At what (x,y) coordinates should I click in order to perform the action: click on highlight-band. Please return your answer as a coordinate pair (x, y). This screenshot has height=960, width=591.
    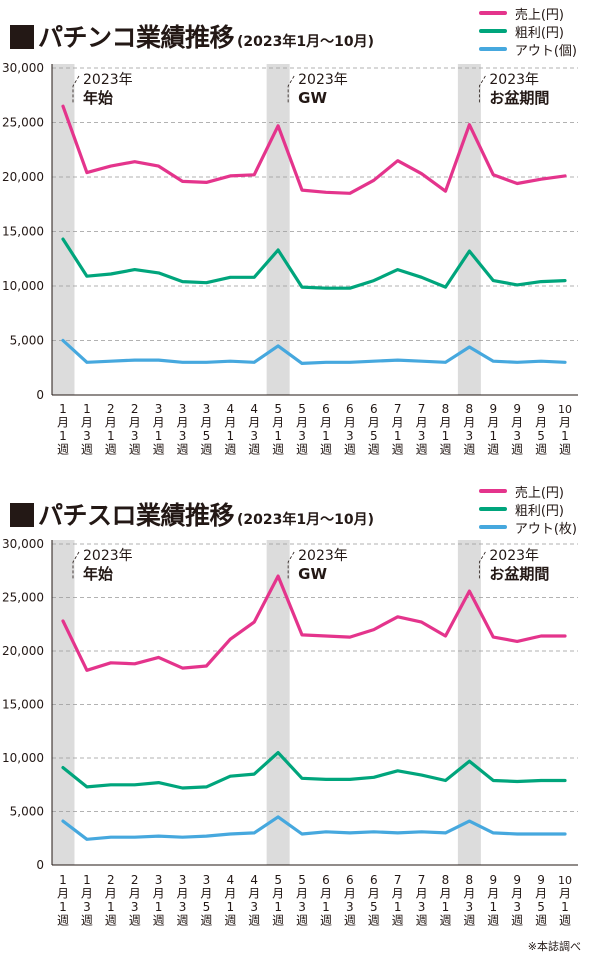
    Looking at the image, I should click on (63, 229).